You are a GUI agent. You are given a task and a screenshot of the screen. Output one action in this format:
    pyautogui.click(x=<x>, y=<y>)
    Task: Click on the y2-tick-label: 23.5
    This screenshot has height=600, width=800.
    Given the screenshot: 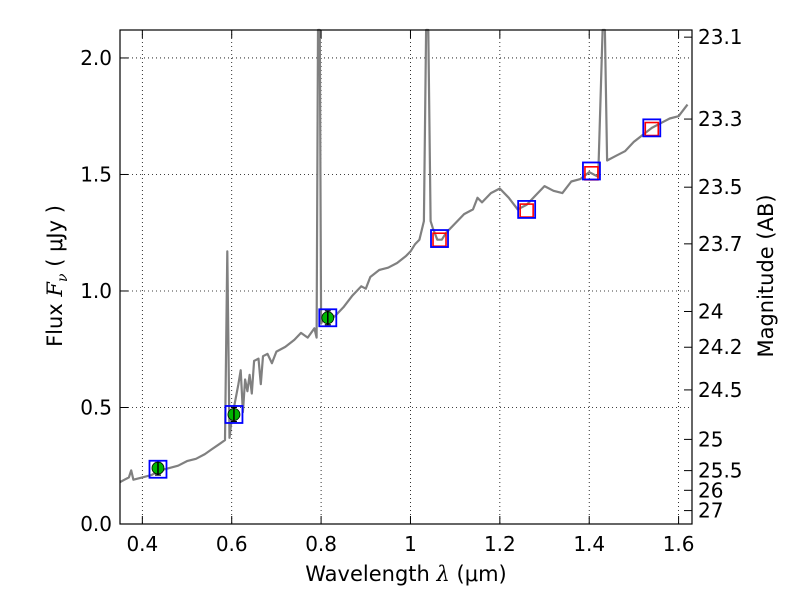 What is the action you would take?
    pyautogui.click(x=720, y=187)
    